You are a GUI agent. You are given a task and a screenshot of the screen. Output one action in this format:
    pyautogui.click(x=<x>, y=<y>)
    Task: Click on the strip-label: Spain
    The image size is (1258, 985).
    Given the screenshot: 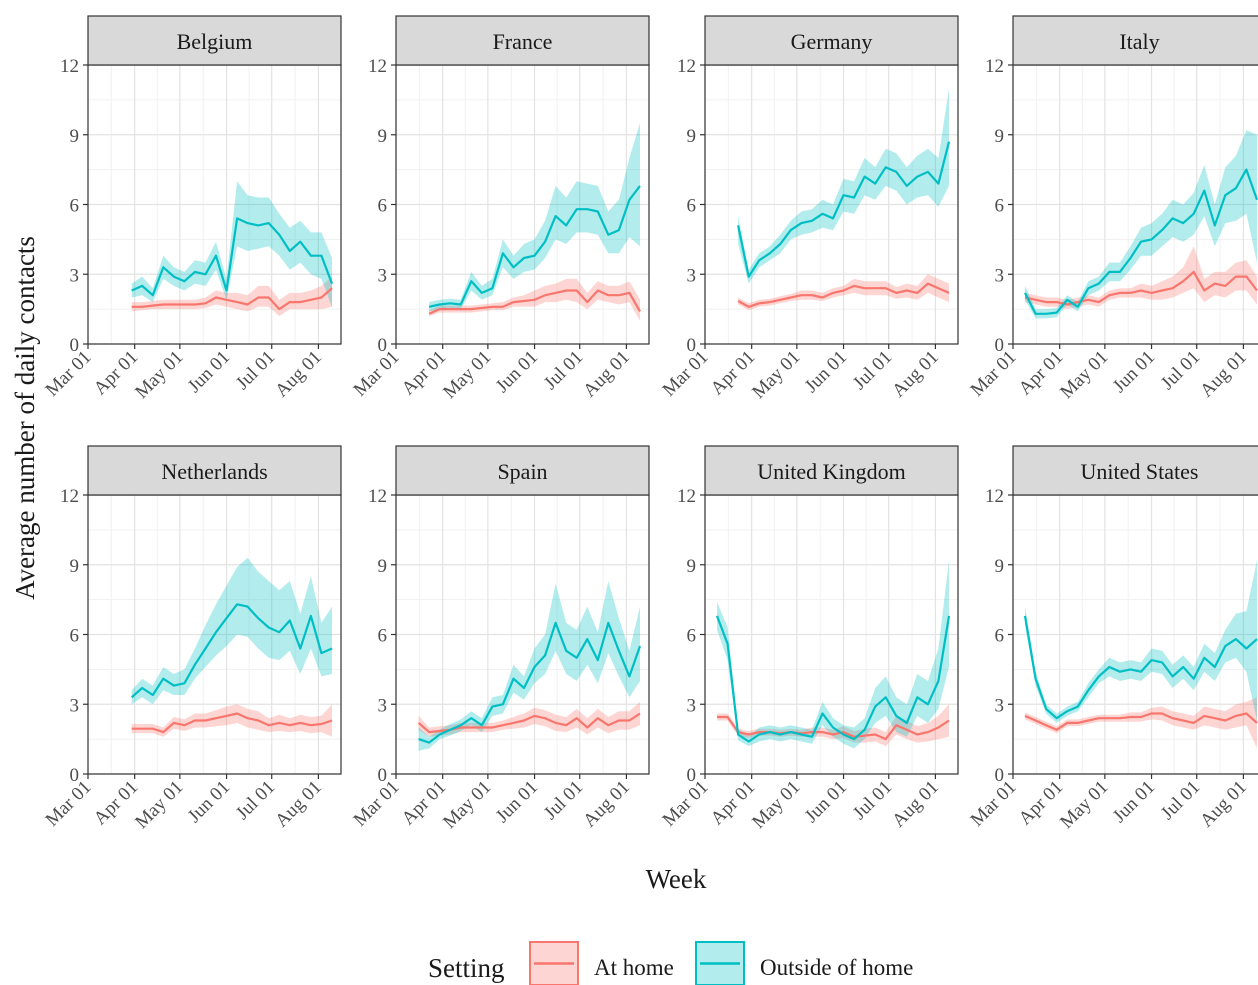 What is the action you would take?
    pyautogui.click(x=522, y=471)
    